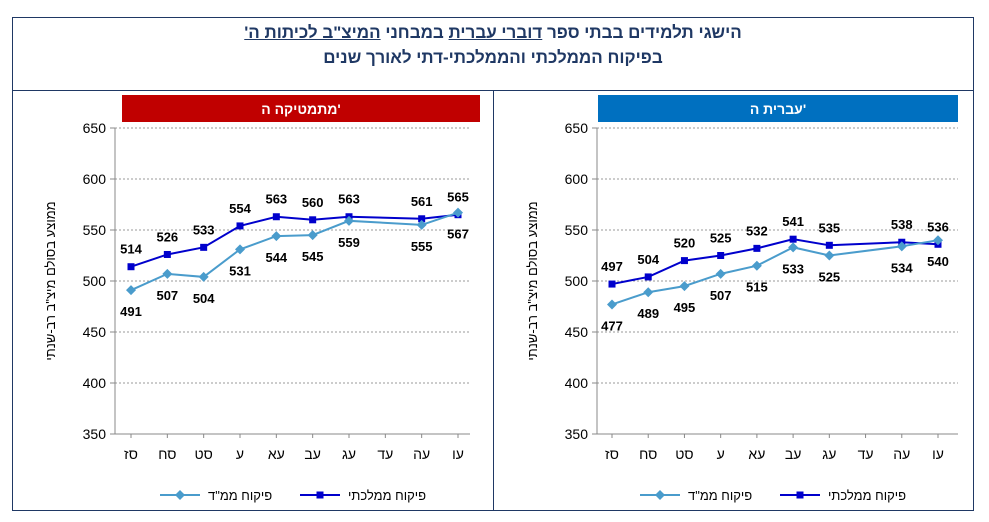 The height and width of the screenshot is (522, 989). What do you see at coordinates (577, 128) in the screenshot?
I see `y-tick-label: 650` at bounding box center [577, 128].